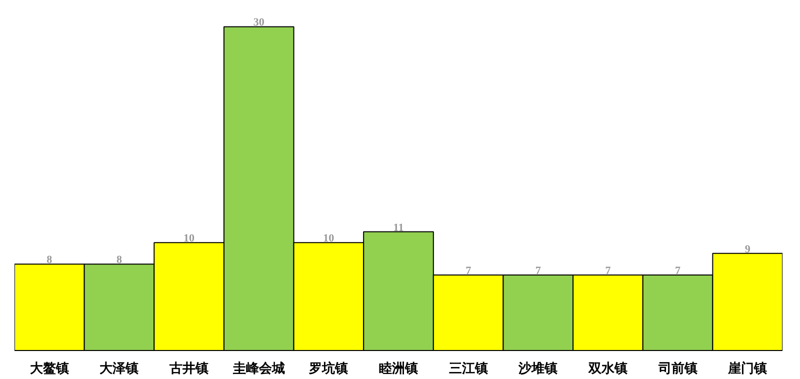 The height and width of the screenshot is (379, 800). Describe the element at coordinates (119, 369) in the screenshot. I see `x-tick-label: 大泽镇` at that location.